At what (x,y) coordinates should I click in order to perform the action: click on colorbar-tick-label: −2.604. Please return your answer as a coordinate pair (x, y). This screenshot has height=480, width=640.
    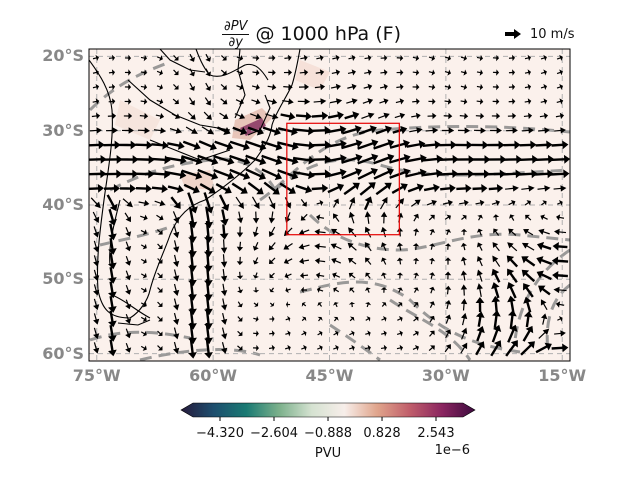
    Looking at the image, I should click on (274, 433).